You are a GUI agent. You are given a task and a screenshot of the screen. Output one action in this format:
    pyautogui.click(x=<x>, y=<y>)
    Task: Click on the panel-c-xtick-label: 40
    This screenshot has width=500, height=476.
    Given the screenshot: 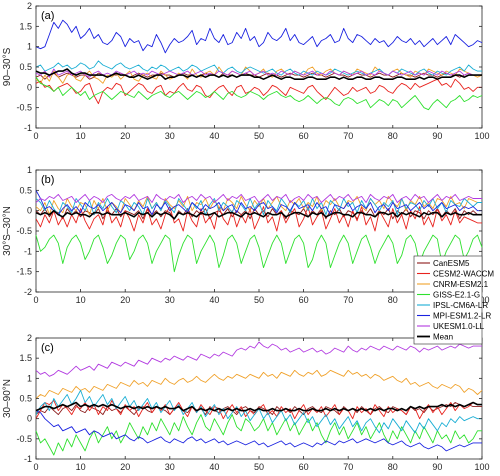 What is the action you would take?
    pyautogui.click(x=214, y=467)
    